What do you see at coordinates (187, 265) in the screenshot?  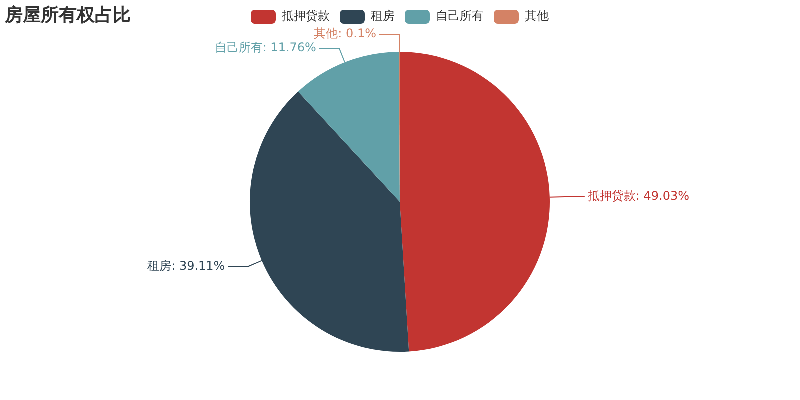 I see `data-label: 租房: 39.11%` at bounding box center [187, 265].